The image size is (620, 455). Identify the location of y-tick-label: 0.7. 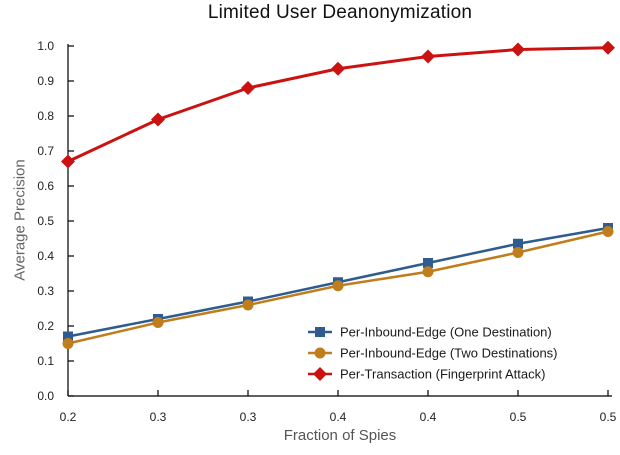
(45, 151).